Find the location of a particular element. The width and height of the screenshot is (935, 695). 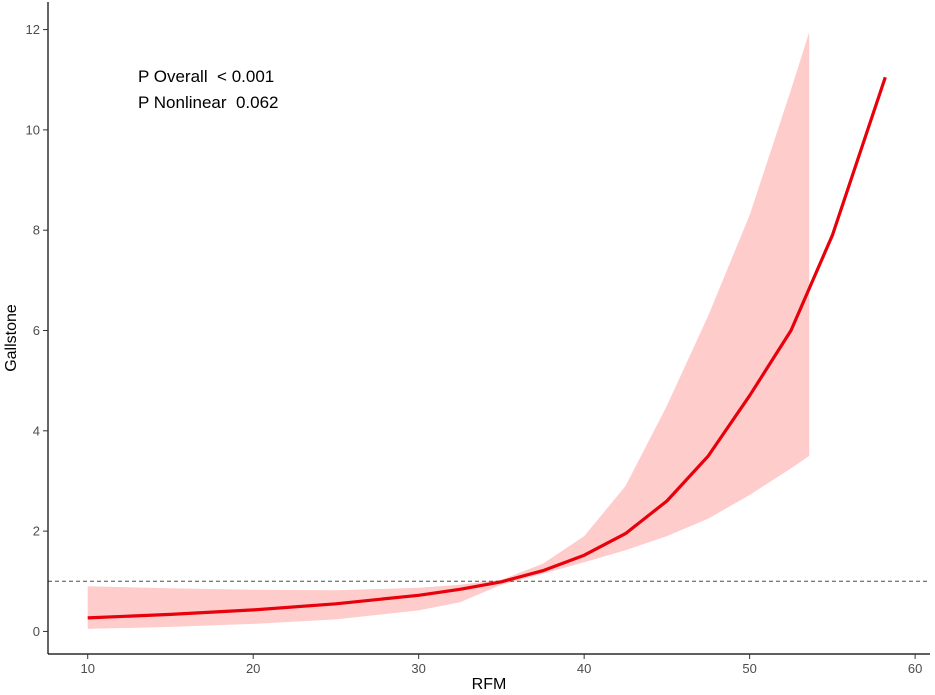

y-tick-label: 2 is located at coordinates (36, 531).